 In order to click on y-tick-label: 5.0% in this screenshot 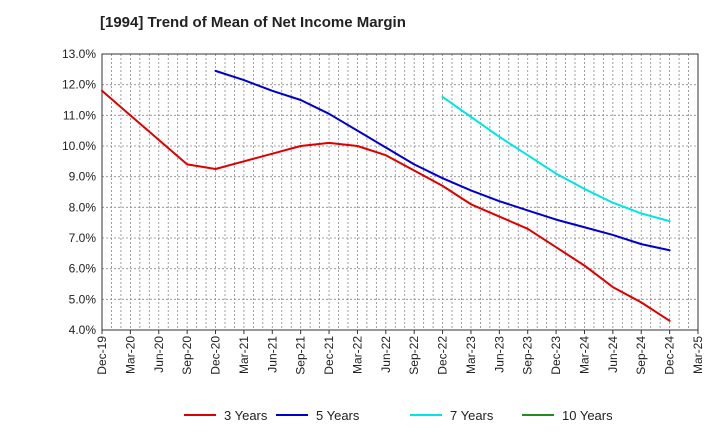, I will do `click(83, 299)`.